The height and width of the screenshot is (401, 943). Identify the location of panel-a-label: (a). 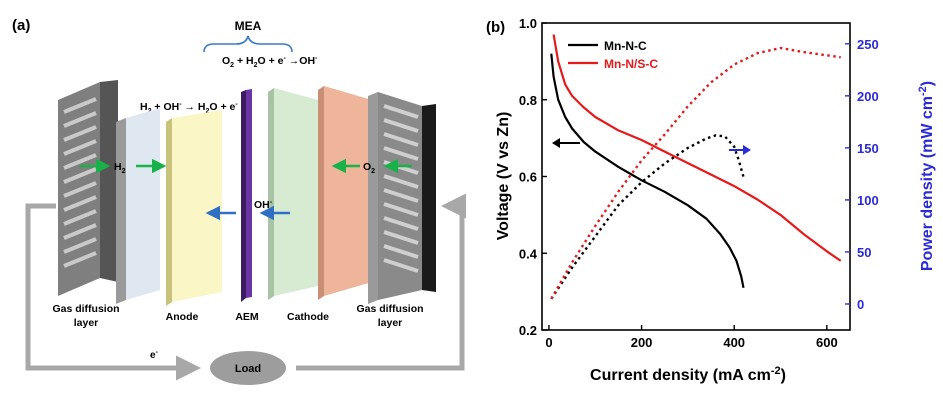
(21, 25).